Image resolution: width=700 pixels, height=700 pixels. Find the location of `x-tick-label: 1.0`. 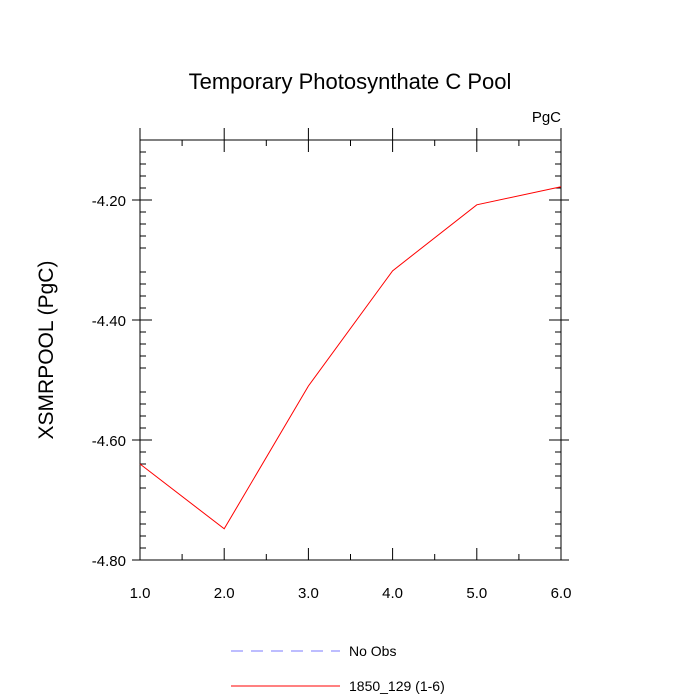

x-tick-label: 1.0 is located at coordinates (140, 593).